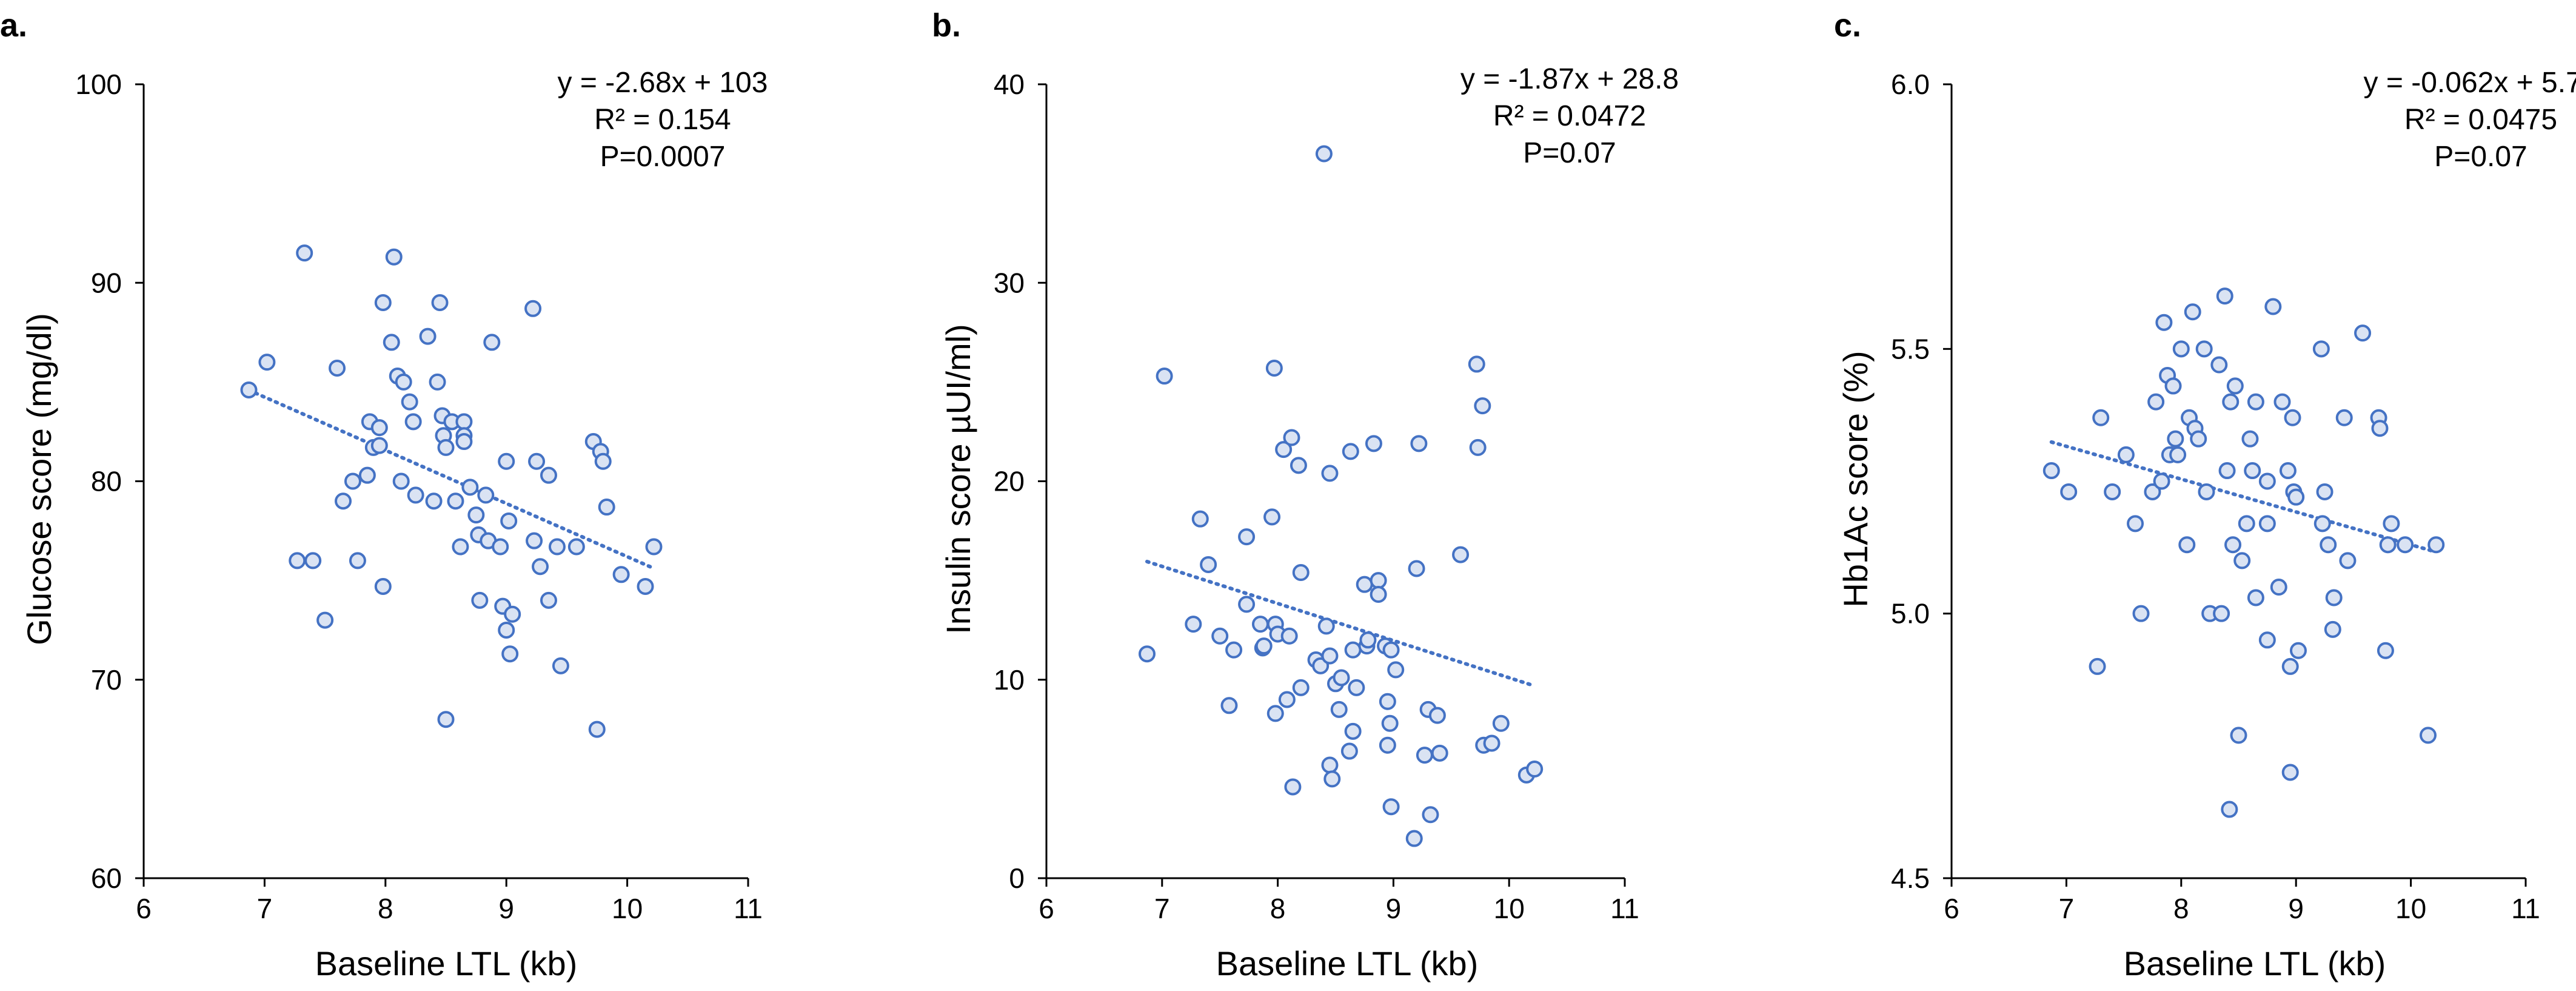 Image resolution: width=2576 pixels, height=991 pixels. What do you see at coordinates (1569, 153) in the screenshot?
I see `p-value-b: P=0.07` at bounding box center [1569, 153].